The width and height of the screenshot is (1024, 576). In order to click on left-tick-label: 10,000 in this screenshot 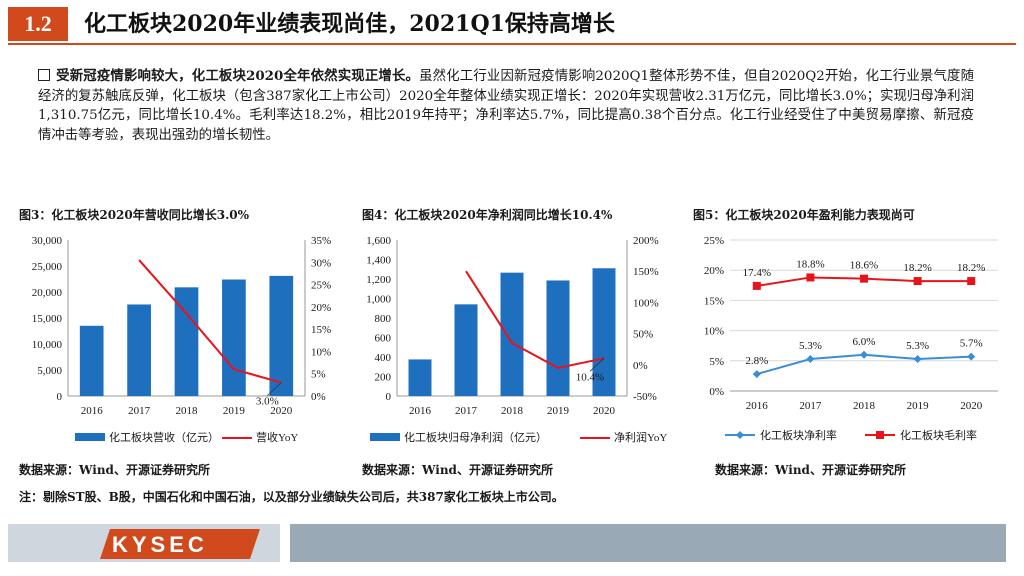, I will do `click(47, 345)`.